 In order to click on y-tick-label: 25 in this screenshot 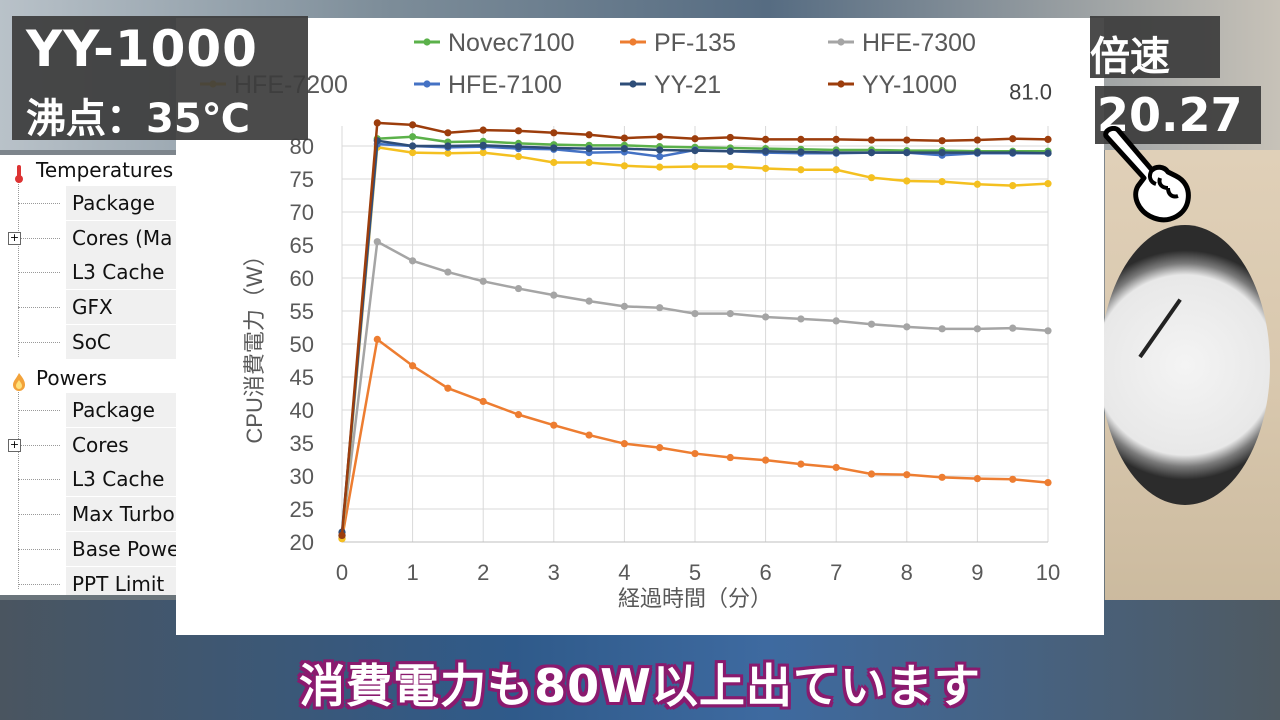, I will do `click(302, 509)`.